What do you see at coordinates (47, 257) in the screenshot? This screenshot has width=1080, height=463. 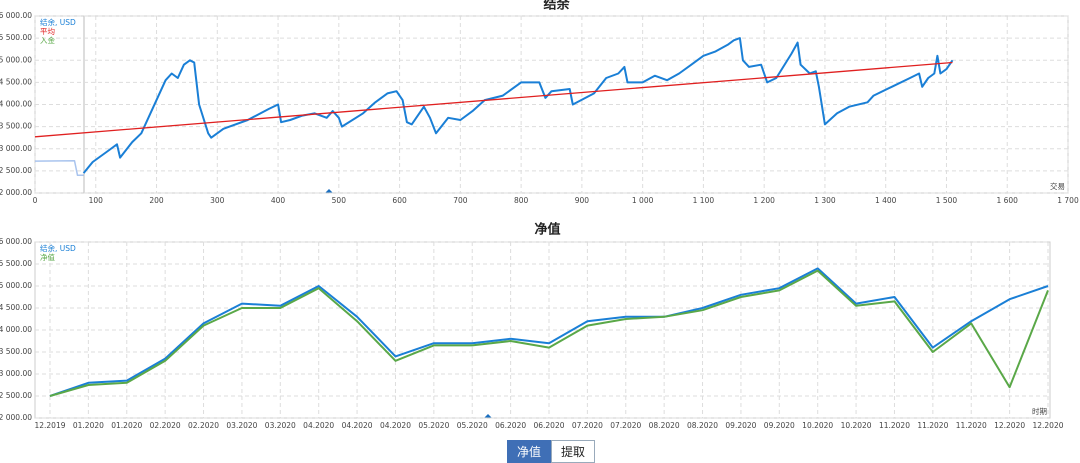 I see `legend-entry: 净值` at bounding box center [47, 257].